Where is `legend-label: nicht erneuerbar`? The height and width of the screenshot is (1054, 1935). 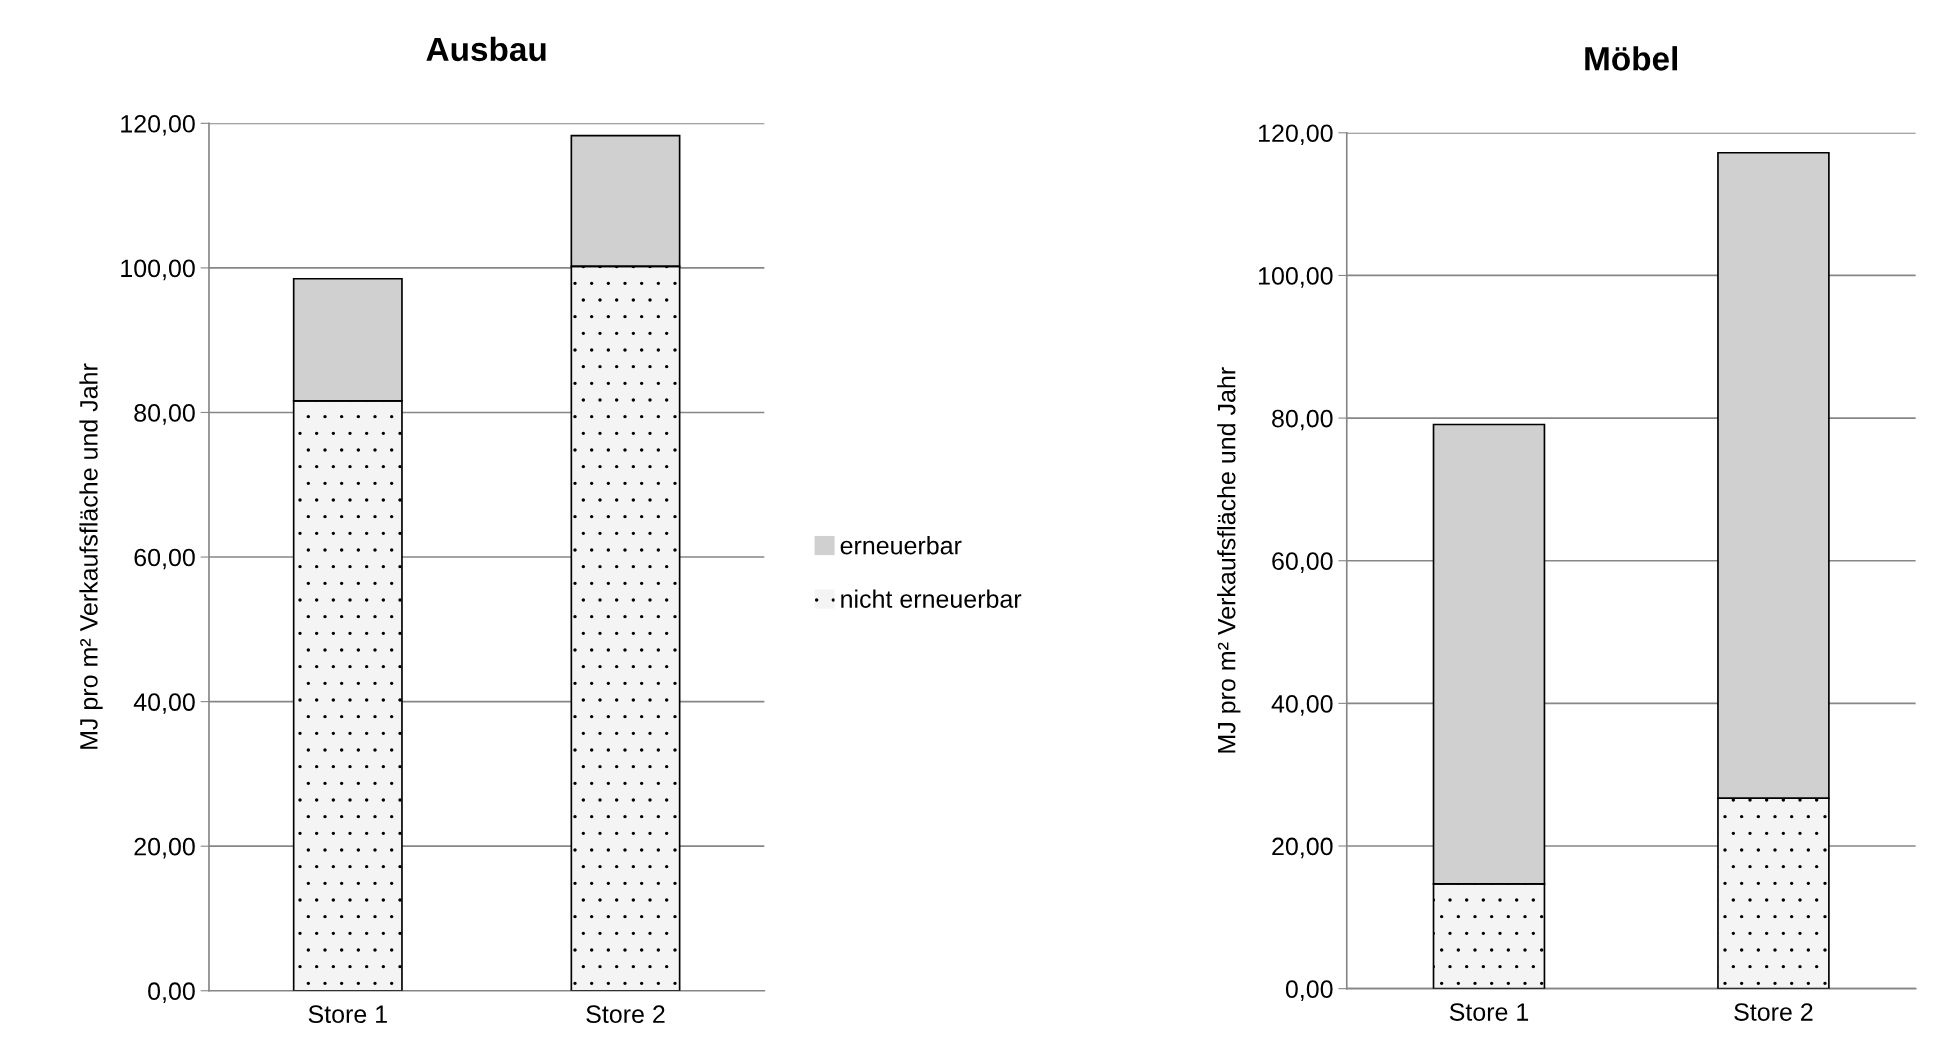 legend-label: nicht erneuerbar is located at coordinates (931, 598).